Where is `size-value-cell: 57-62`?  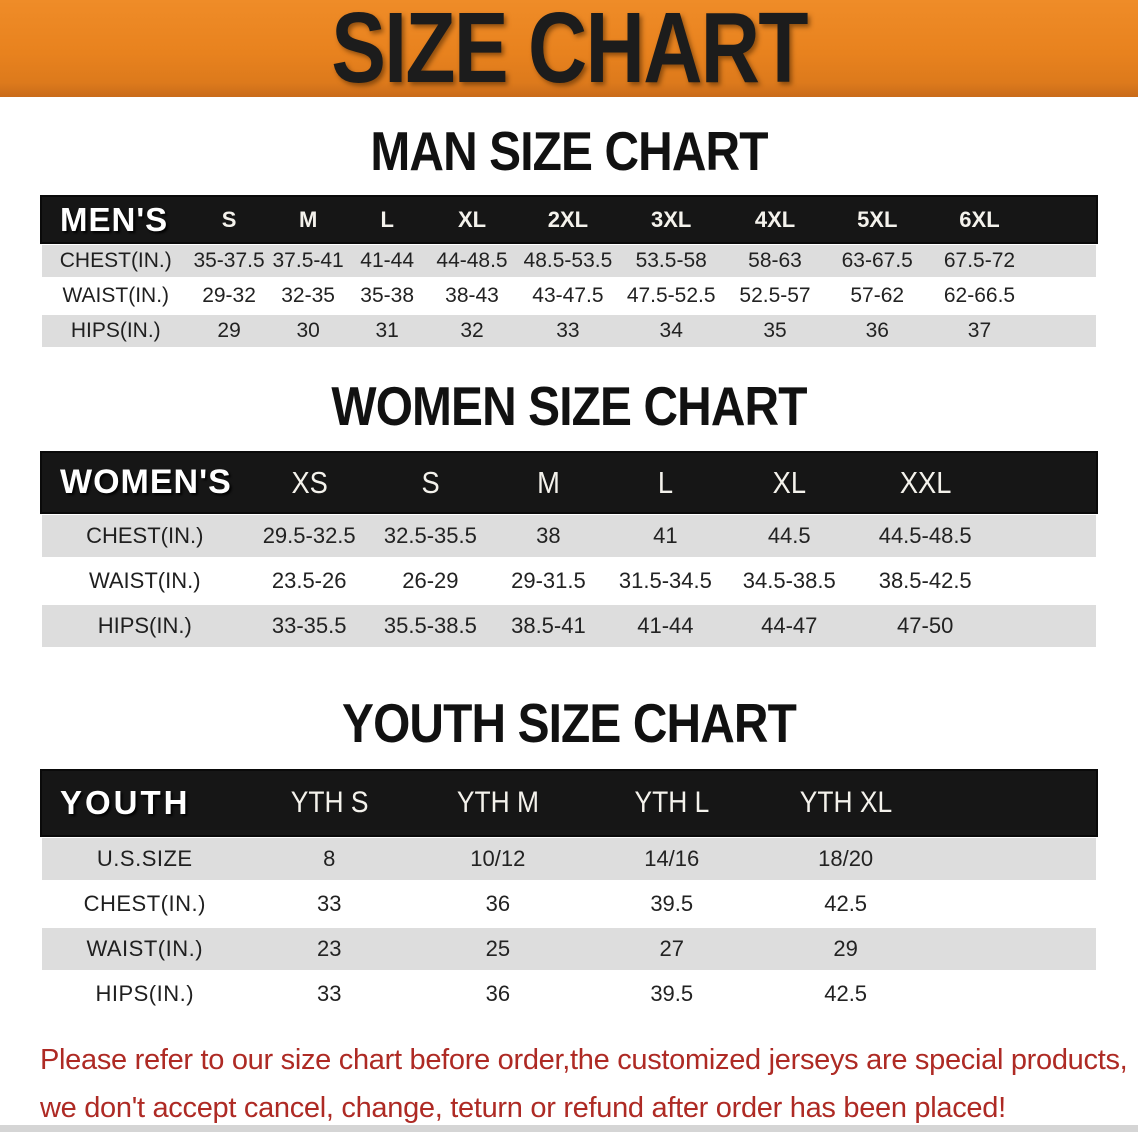 size-value-cell: 57-62 is located at coordinates (877, 295).